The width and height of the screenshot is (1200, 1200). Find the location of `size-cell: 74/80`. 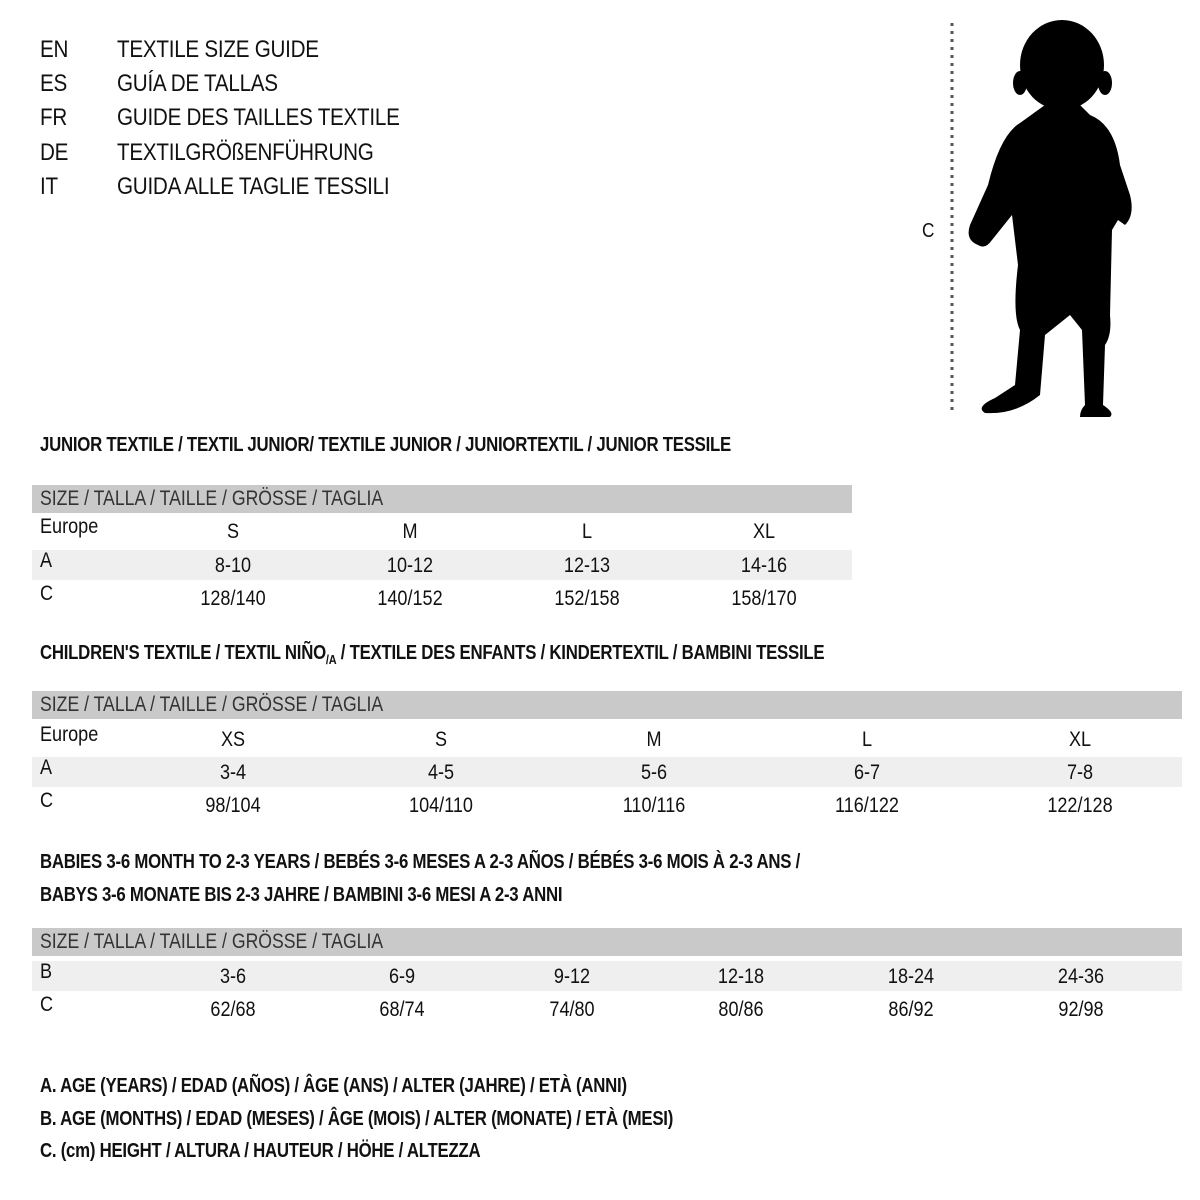

size-cell: 74/80 is located at coordinates (572, 1009).